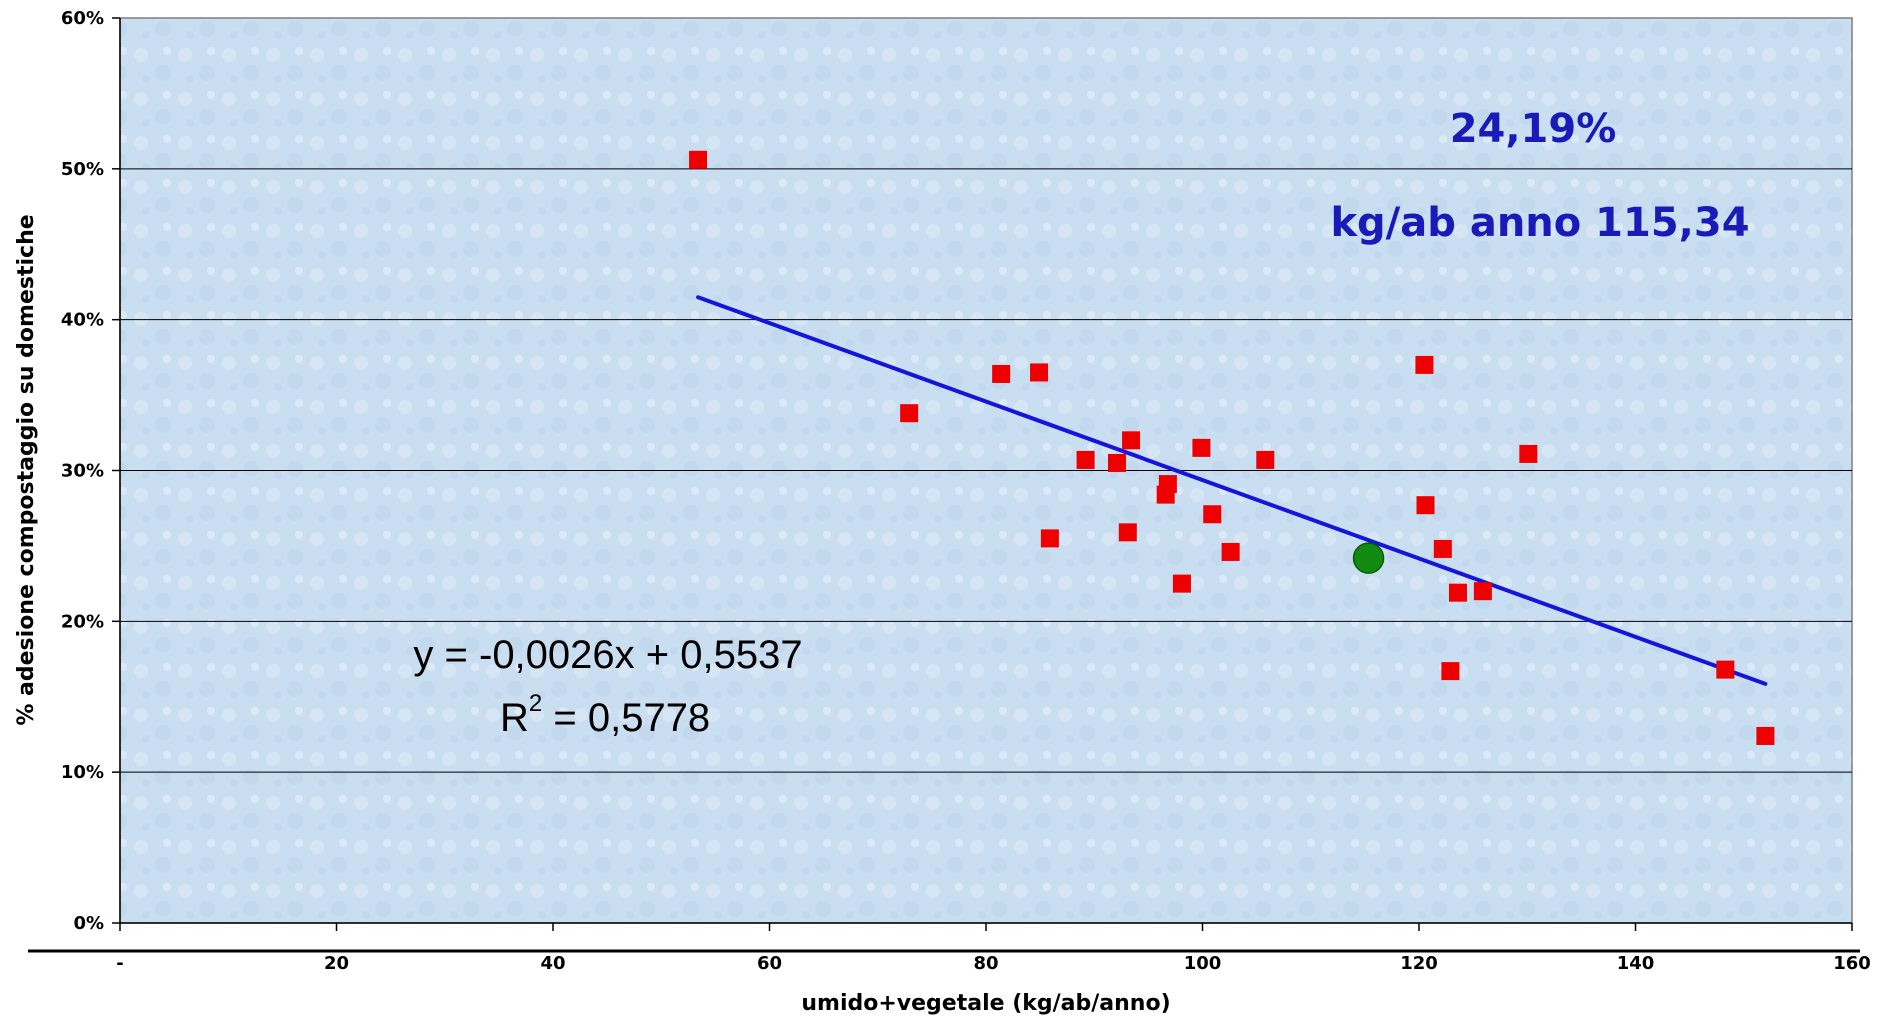 This screenshot has height=1021, width=1885. I want to click on r-squared-label: R2 = 0,5778, so click(605, 715).